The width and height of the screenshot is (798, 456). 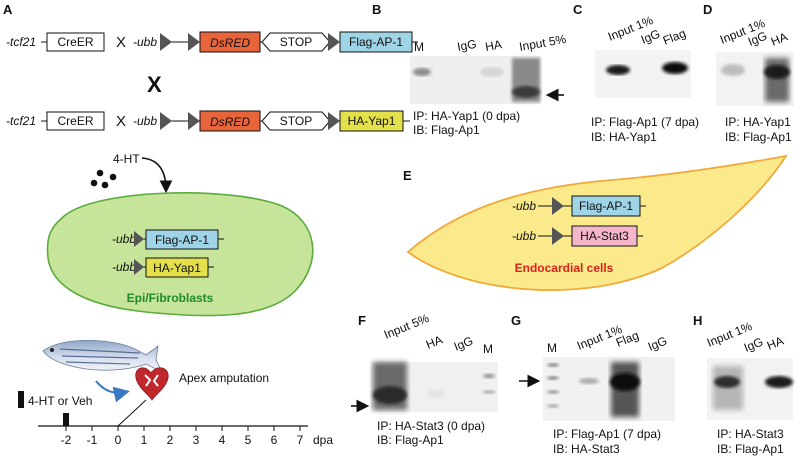 I want to click on timeline-ticks: -2 -1 0 1 2 3 4 5 6 7, so click(x=182, y=436).